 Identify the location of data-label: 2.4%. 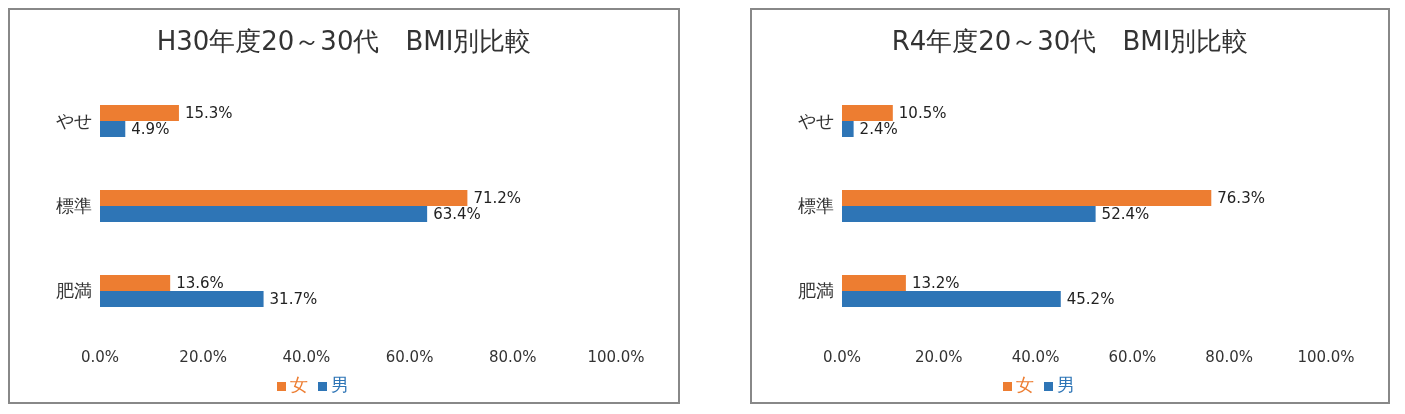
(878, 129).